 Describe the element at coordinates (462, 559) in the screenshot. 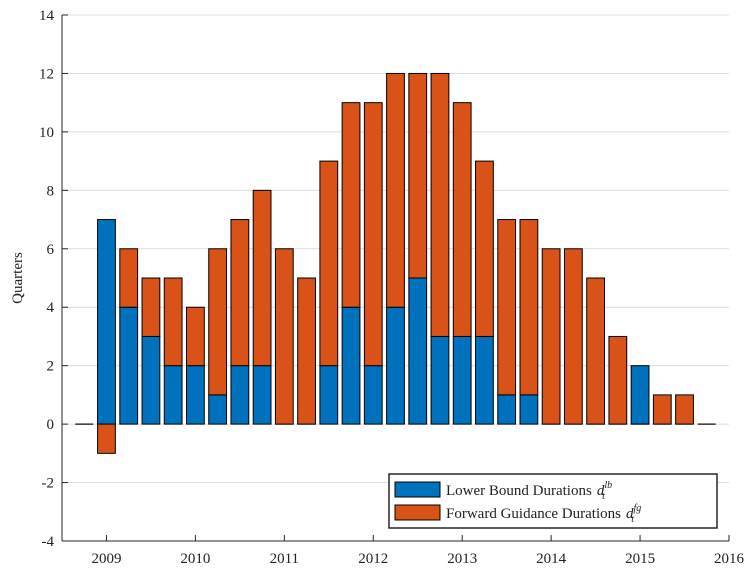

I see `x-tick-label: 2013` at that location.